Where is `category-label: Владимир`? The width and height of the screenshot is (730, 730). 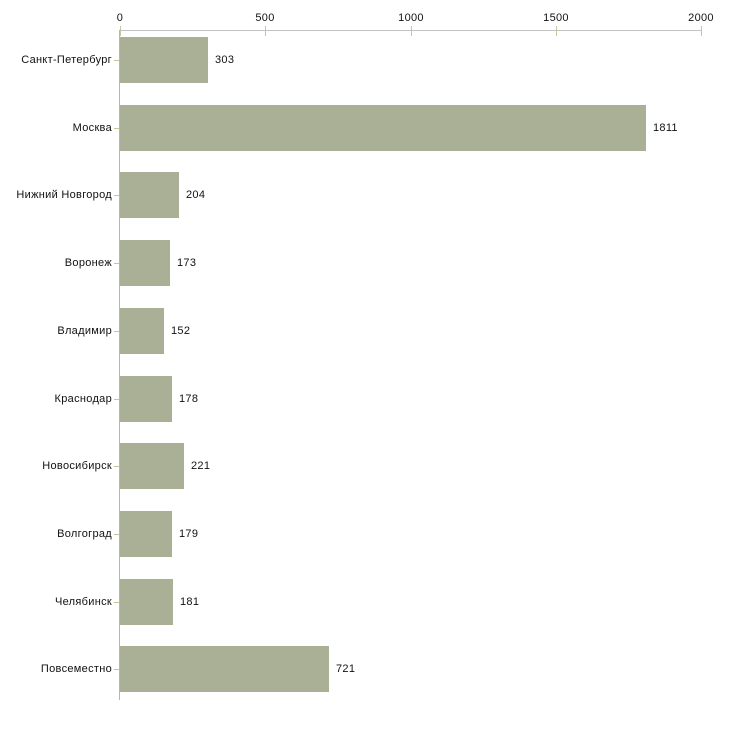
category-label: Владимир is located at coordinates (84, 331).